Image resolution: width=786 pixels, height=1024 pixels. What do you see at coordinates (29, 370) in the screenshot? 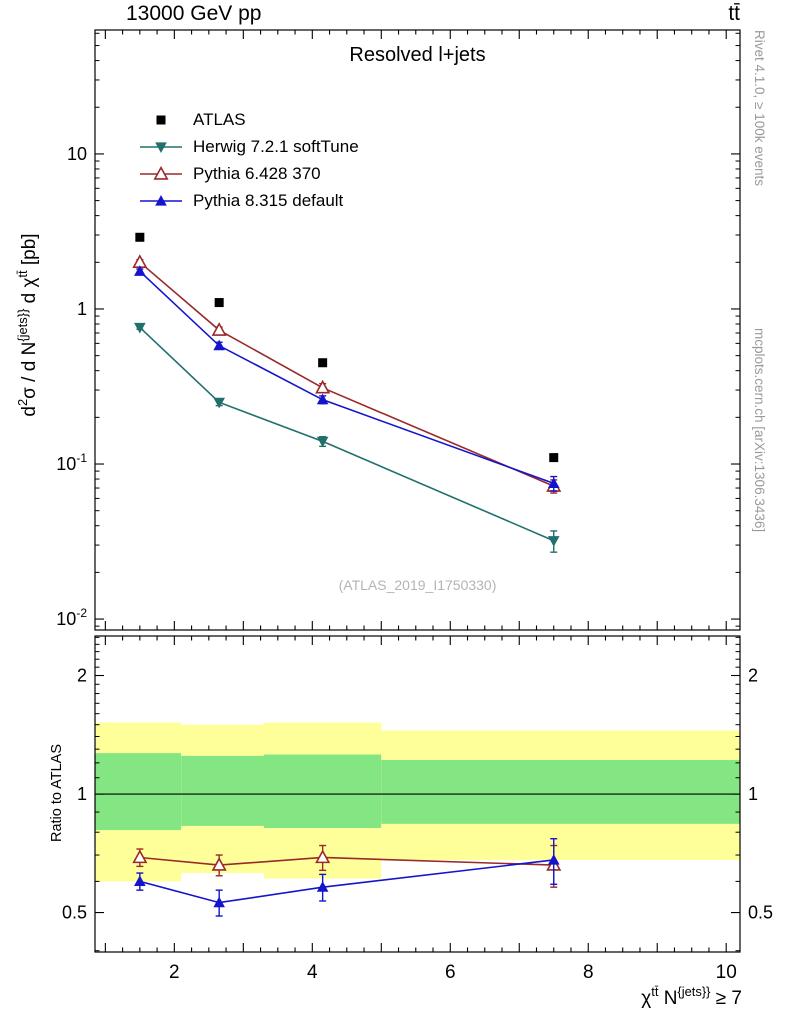
I see `y-title-part: σ / d N` at bounding box center [29, 370].